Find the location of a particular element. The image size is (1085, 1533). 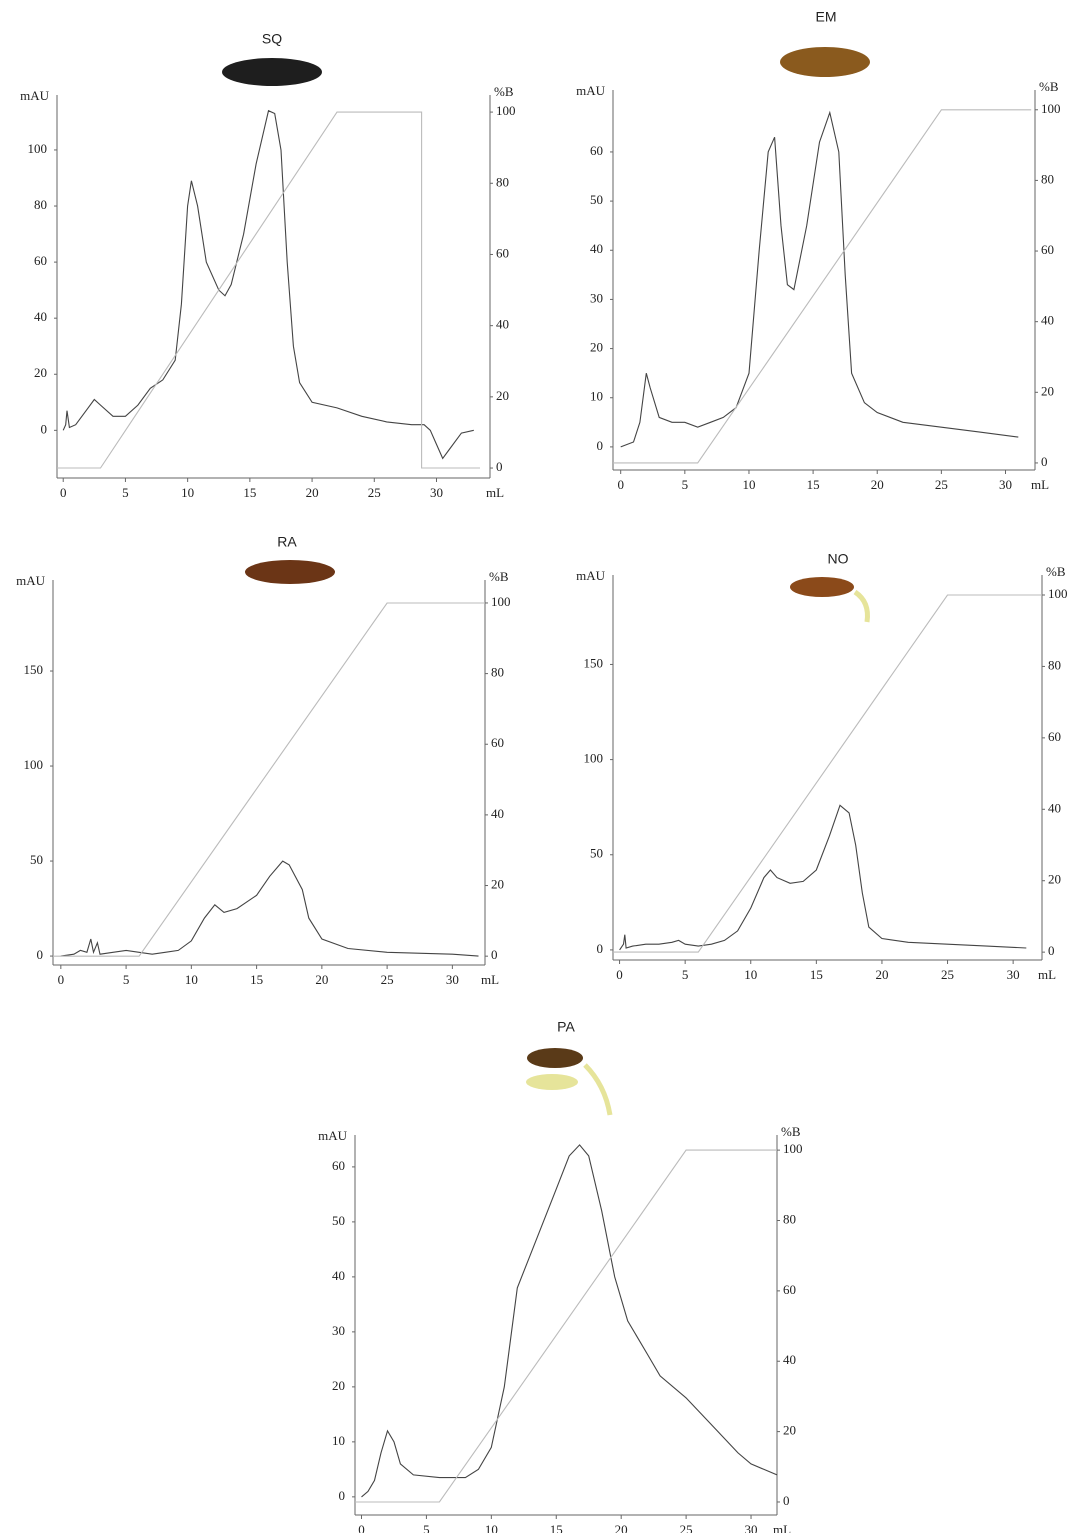

y-tick-label: 30 is located at coordinates (338, 1330).